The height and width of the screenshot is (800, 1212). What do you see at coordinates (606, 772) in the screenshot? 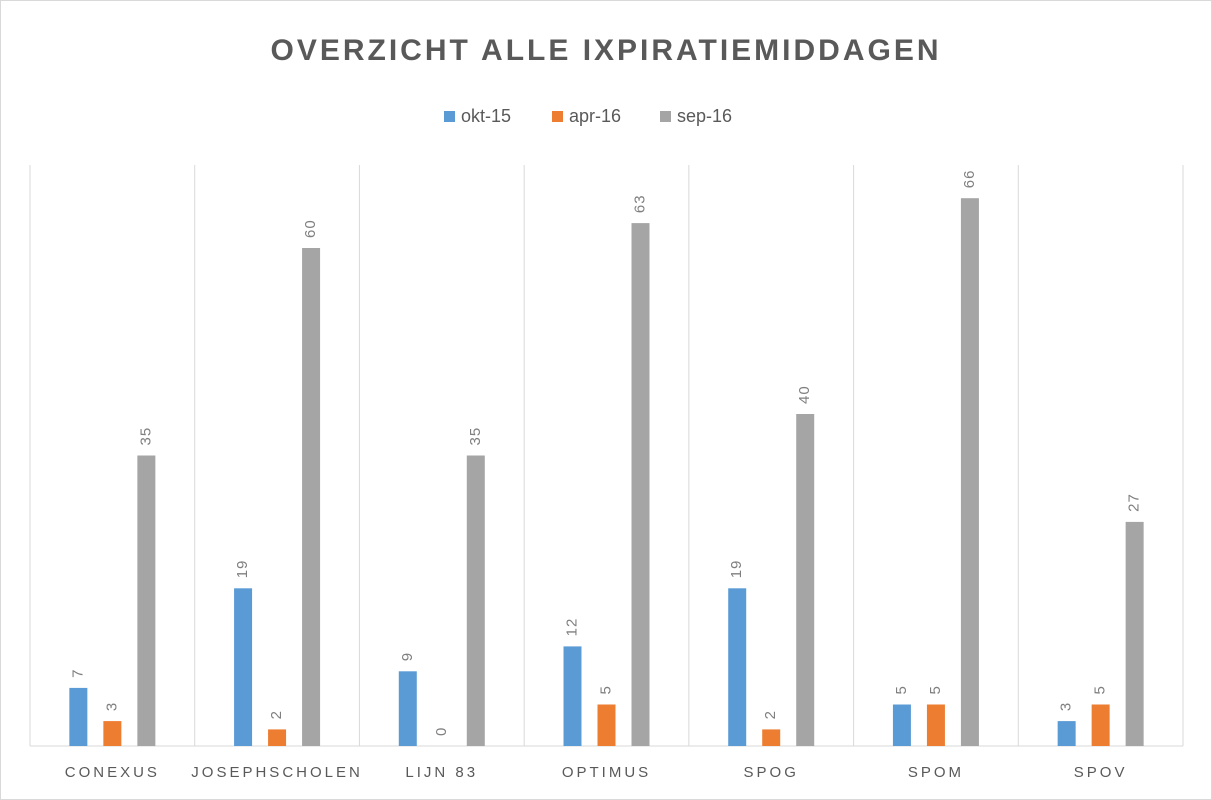
I see `x-tick-label: OPTIMUS` at bounding box center [606, 772].